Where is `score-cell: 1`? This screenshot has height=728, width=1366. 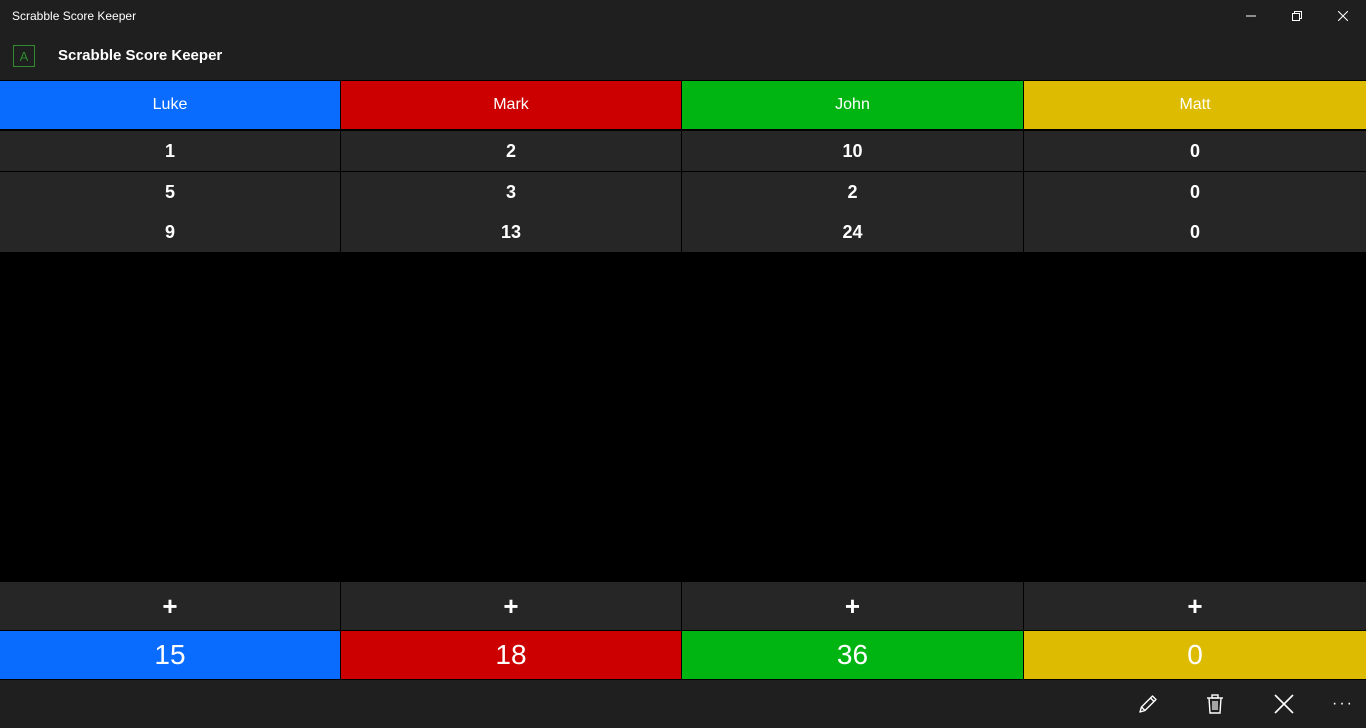 score-cell: 1 is located at coordinates (170, 151).